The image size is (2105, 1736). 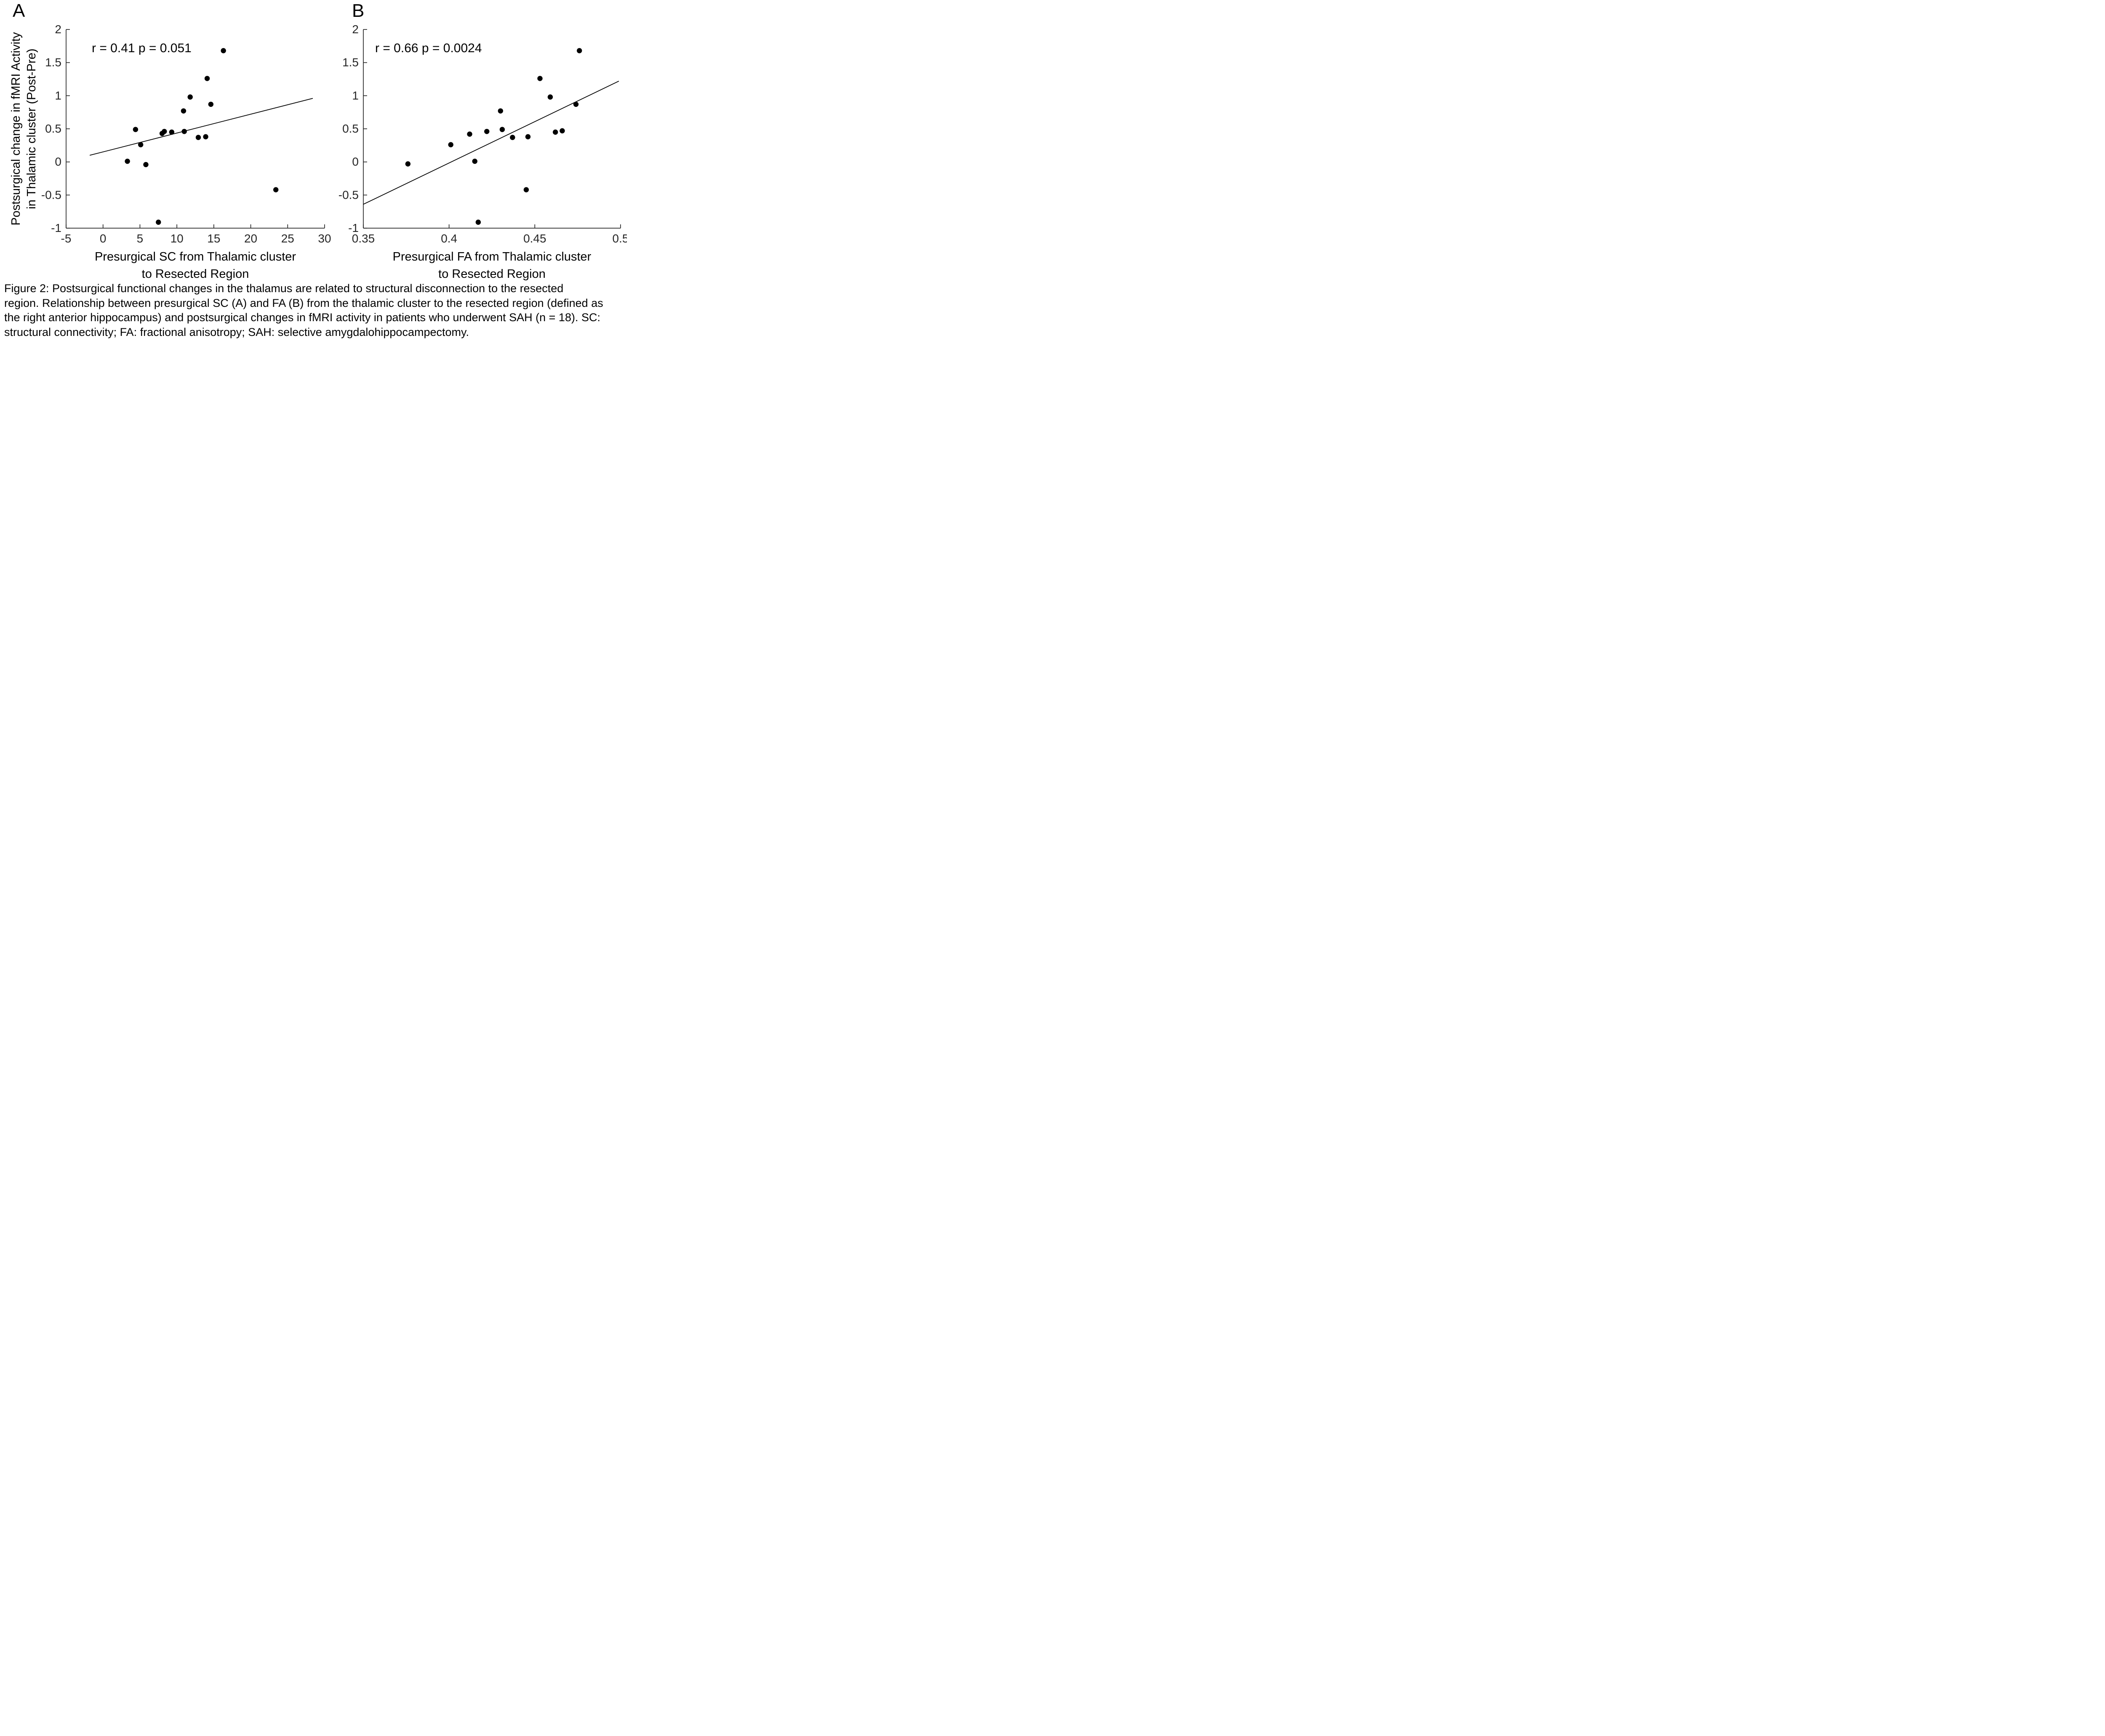 What do you see at coordinates (19, 10) in the screenshot?
I see `panel-a-tag: A` at bounding box center [19, 10].